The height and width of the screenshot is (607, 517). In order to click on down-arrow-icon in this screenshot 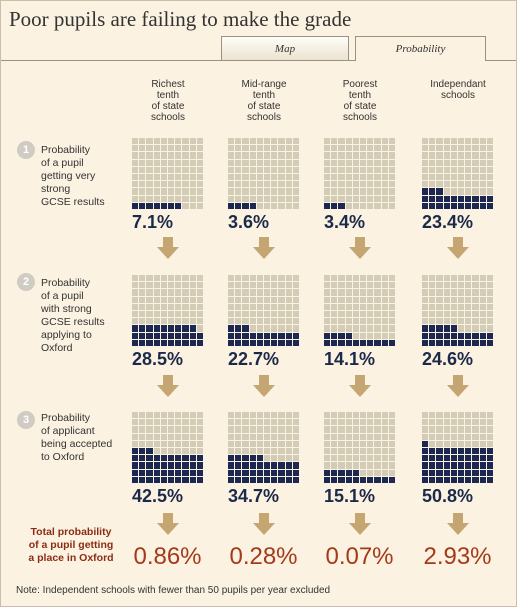, I will do `click(360, 386)`.